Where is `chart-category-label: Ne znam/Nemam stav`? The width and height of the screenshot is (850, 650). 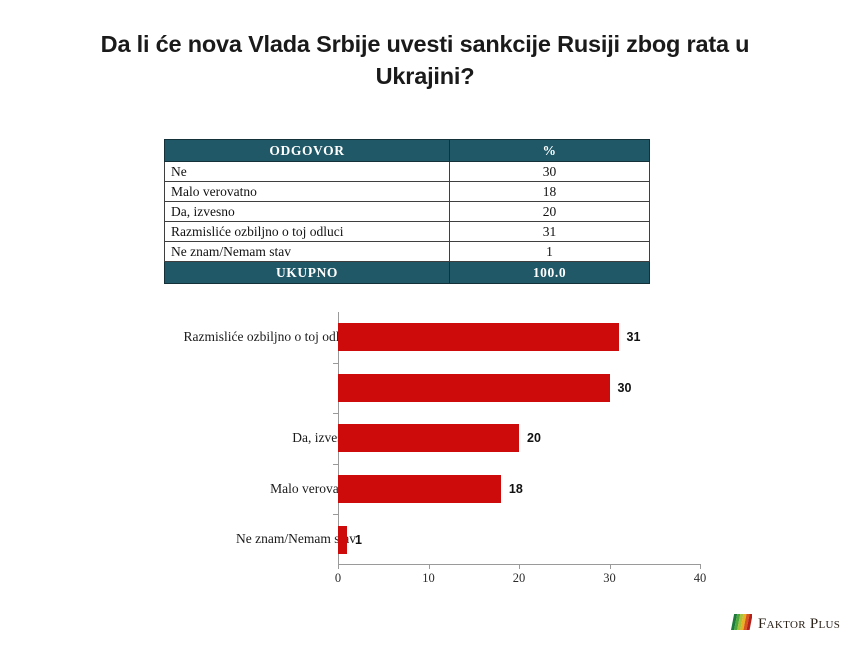 chart-category-label: Ne znam/Nemam stav is located at coordinates (296, 539).